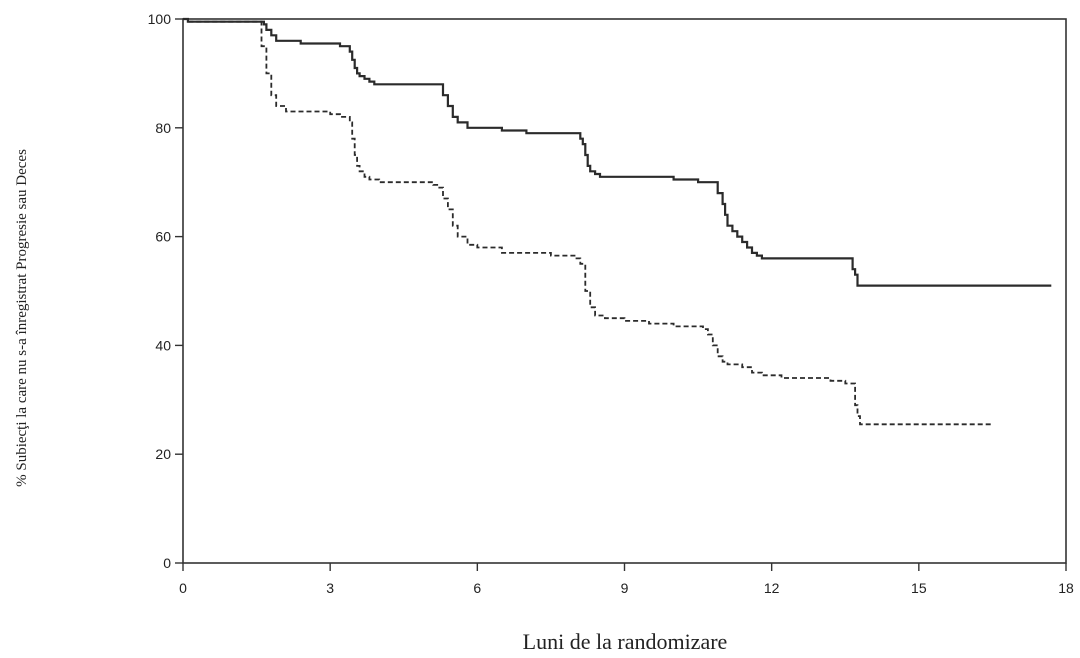  I want to click on x-axis: 0 3 6 9 12 15 18, so click(626, 579).